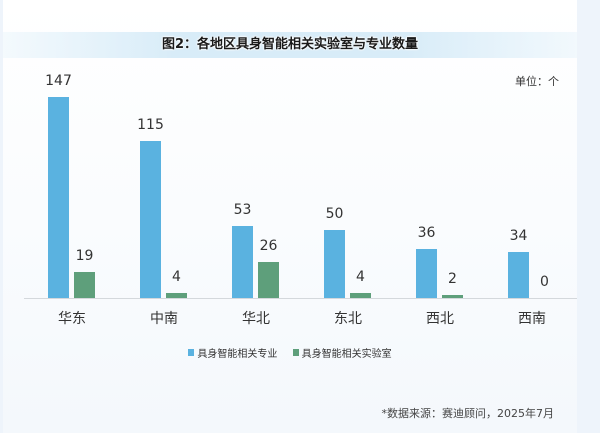  Describe the element at coordinates (237, 354) in the screenshot. I see `legend-label-majors: 具身智能相关专业` at that location.